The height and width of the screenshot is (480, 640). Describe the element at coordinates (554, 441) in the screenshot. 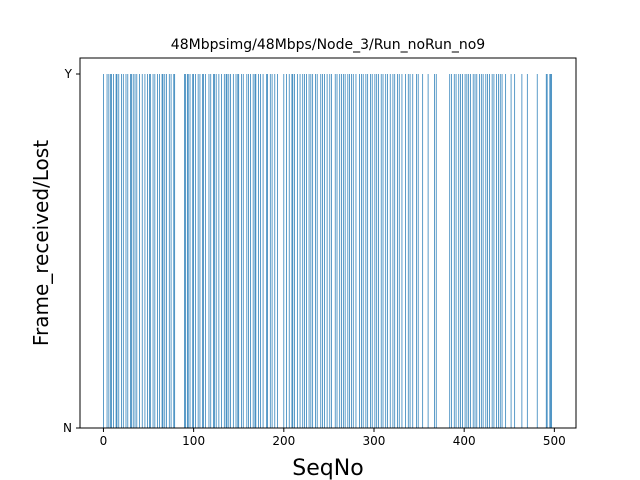

I see `x-tick-label: 500` at that location.